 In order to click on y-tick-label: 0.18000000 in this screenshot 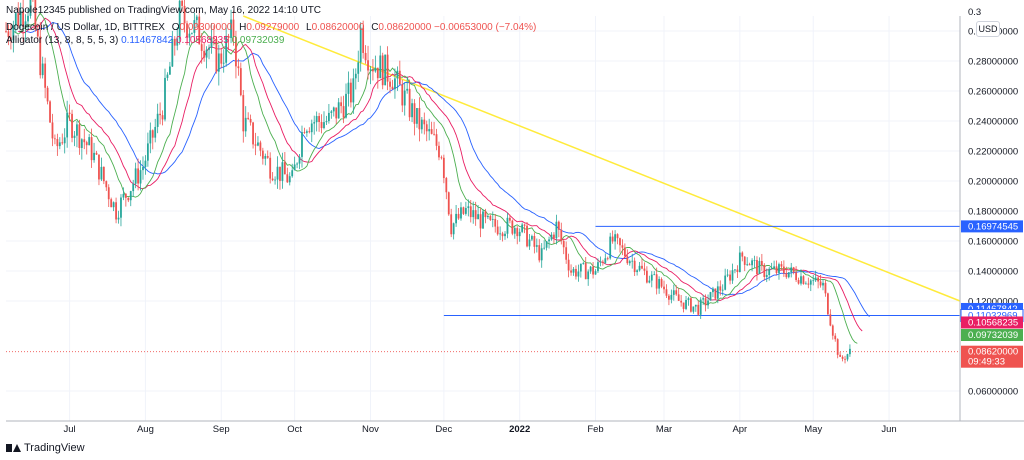, I will do `click(993, 212)`.